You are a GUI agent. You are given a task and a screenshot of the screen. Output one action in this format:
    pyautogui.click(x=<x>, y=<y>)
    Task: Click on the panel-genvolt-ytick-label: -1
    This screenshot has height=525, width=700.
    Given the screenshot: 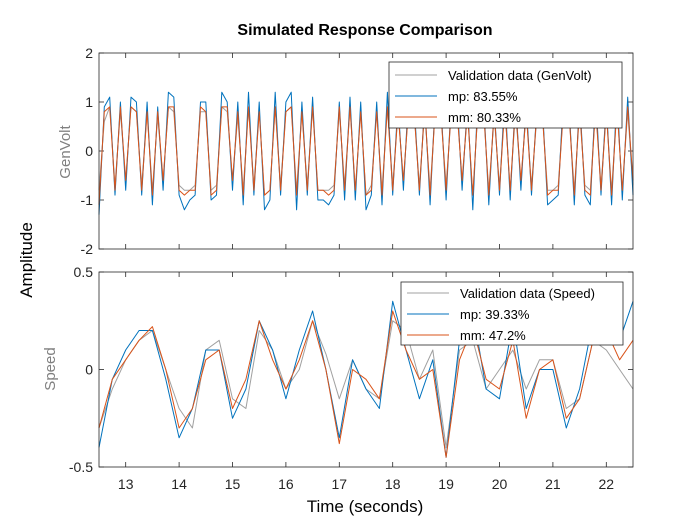 What is the action you would take?
    pyautogui.click(x=87, y=200)
    